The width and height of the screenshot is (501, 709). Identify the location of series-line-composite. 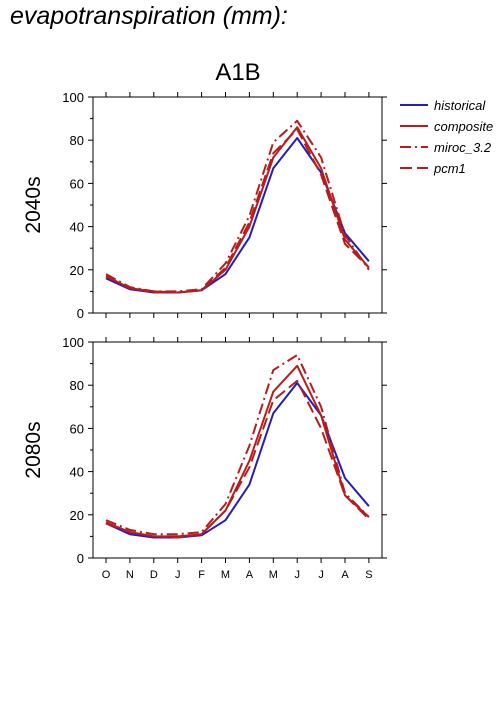
(237, 210).